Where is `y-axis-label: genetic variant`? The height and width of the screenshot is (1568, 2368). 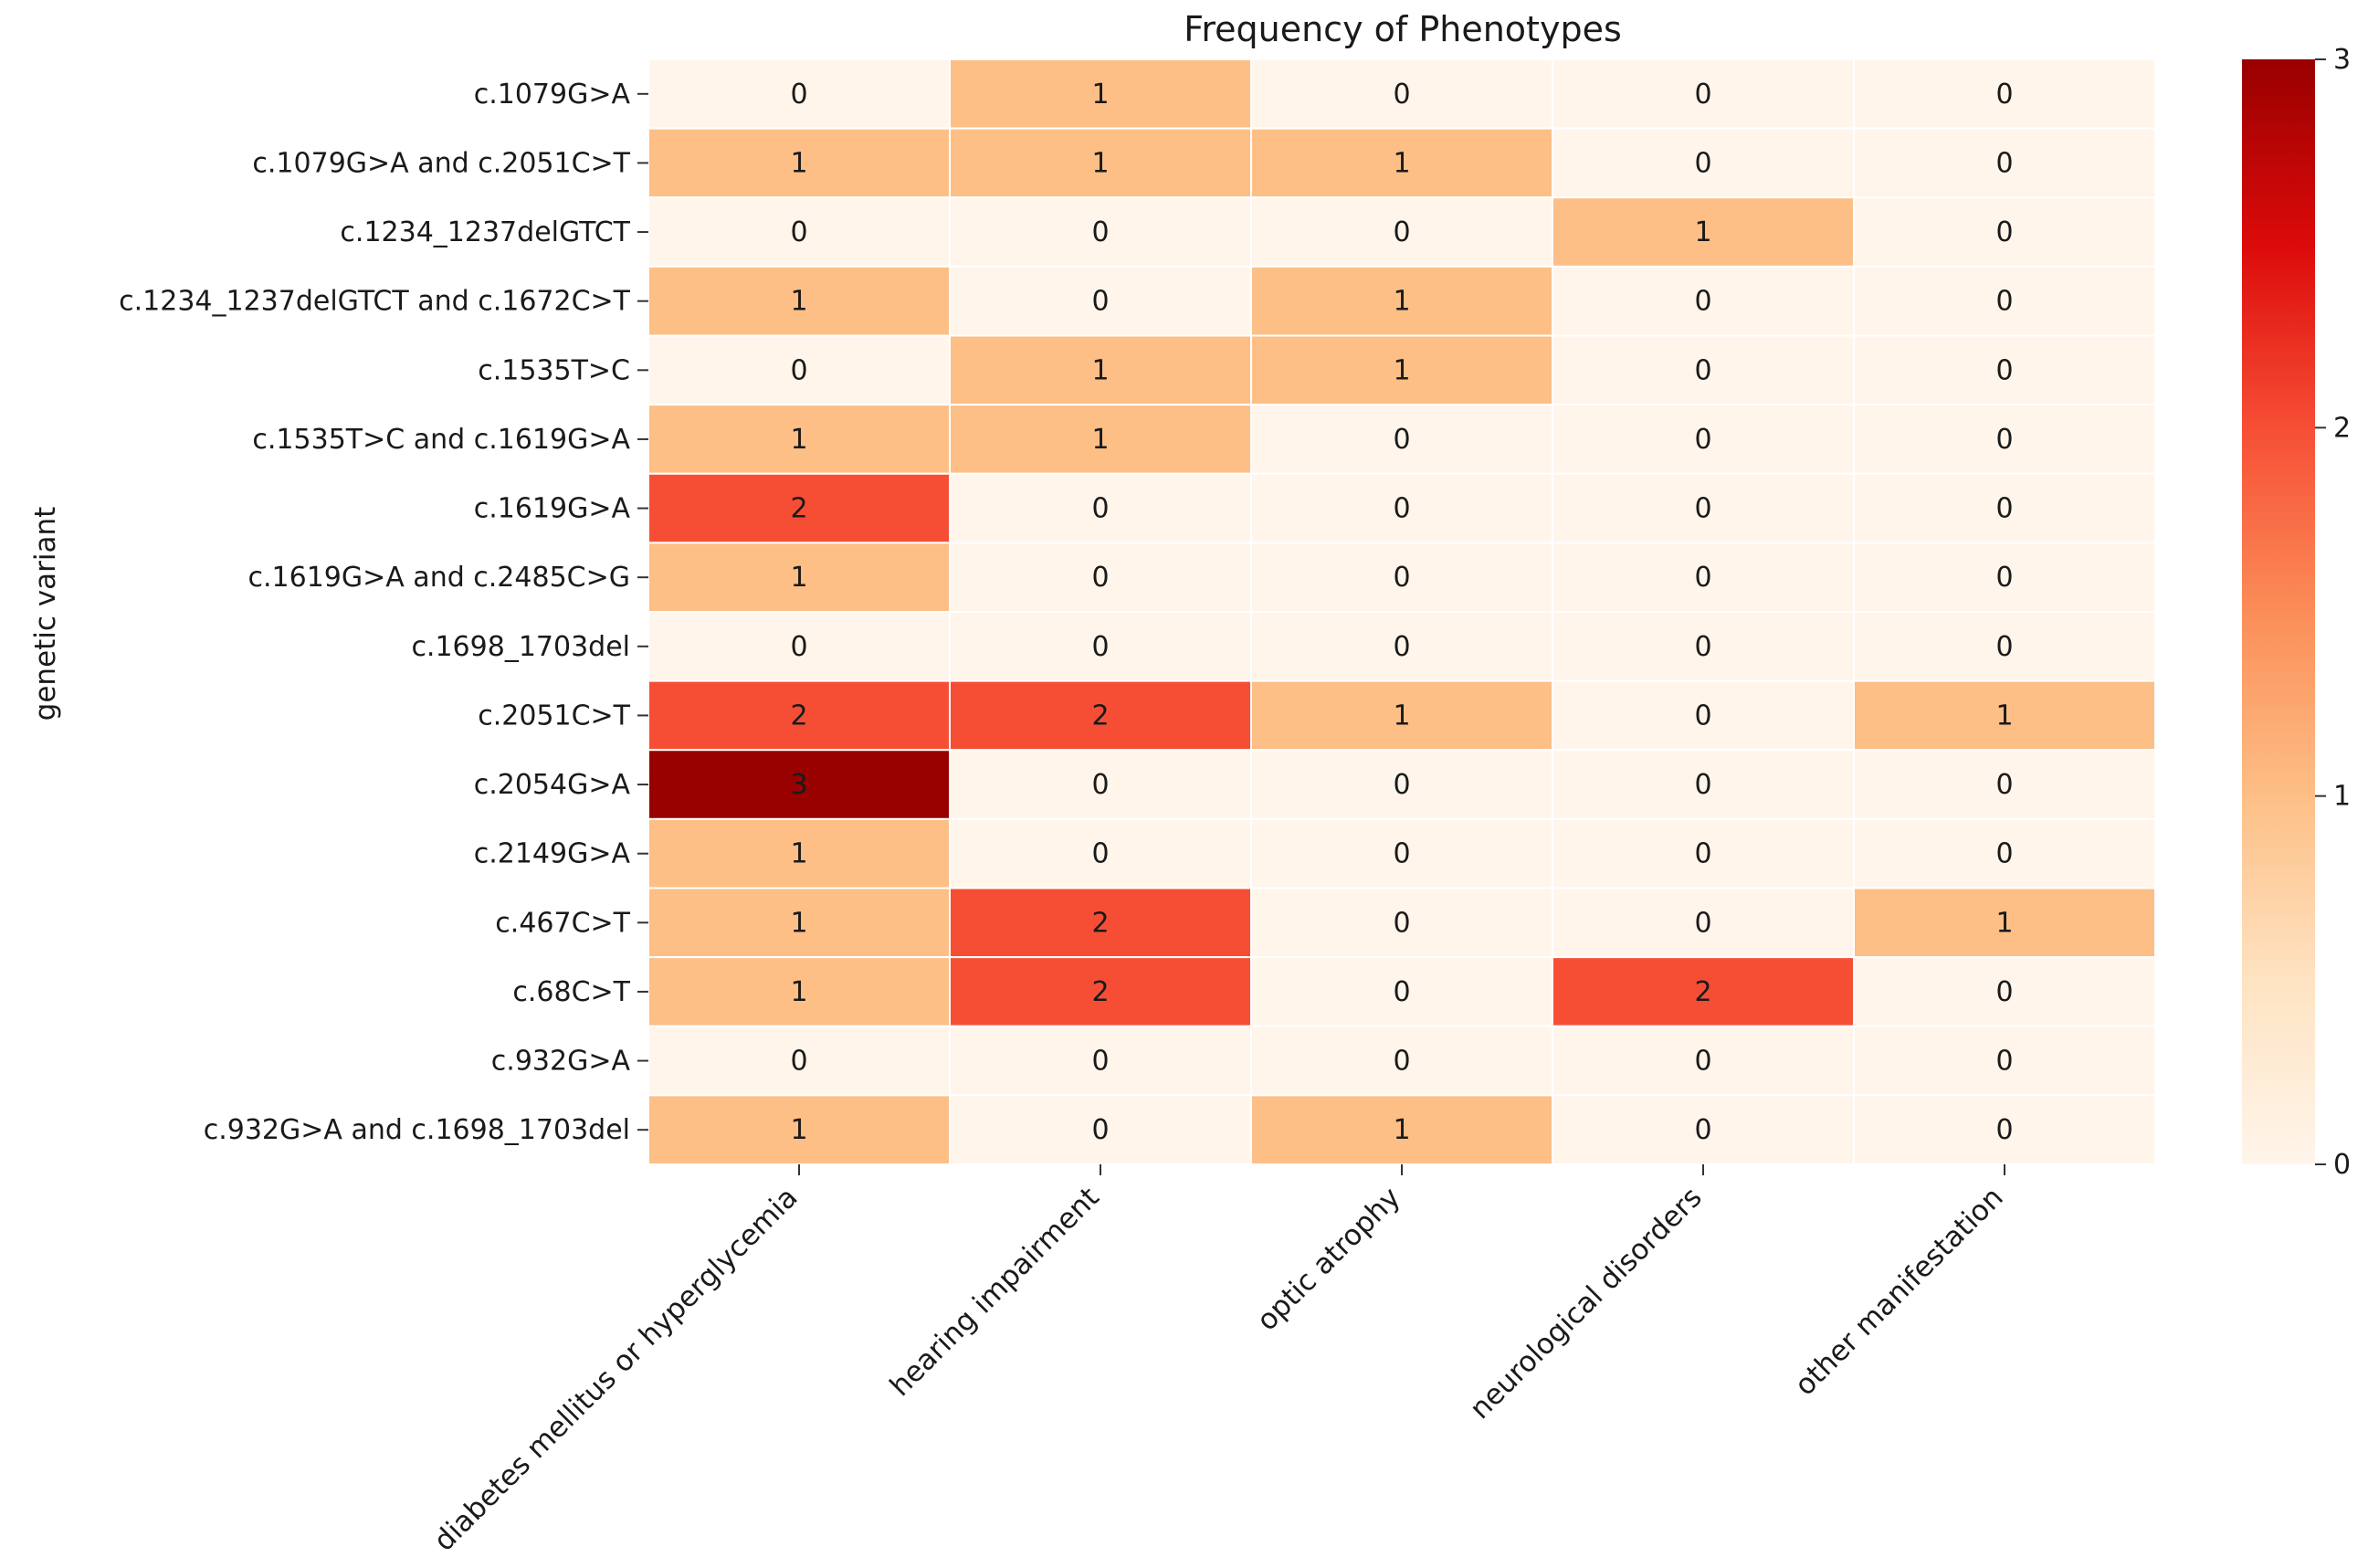 y-axis-label: genetic variant is located at coordinates (45, 614).